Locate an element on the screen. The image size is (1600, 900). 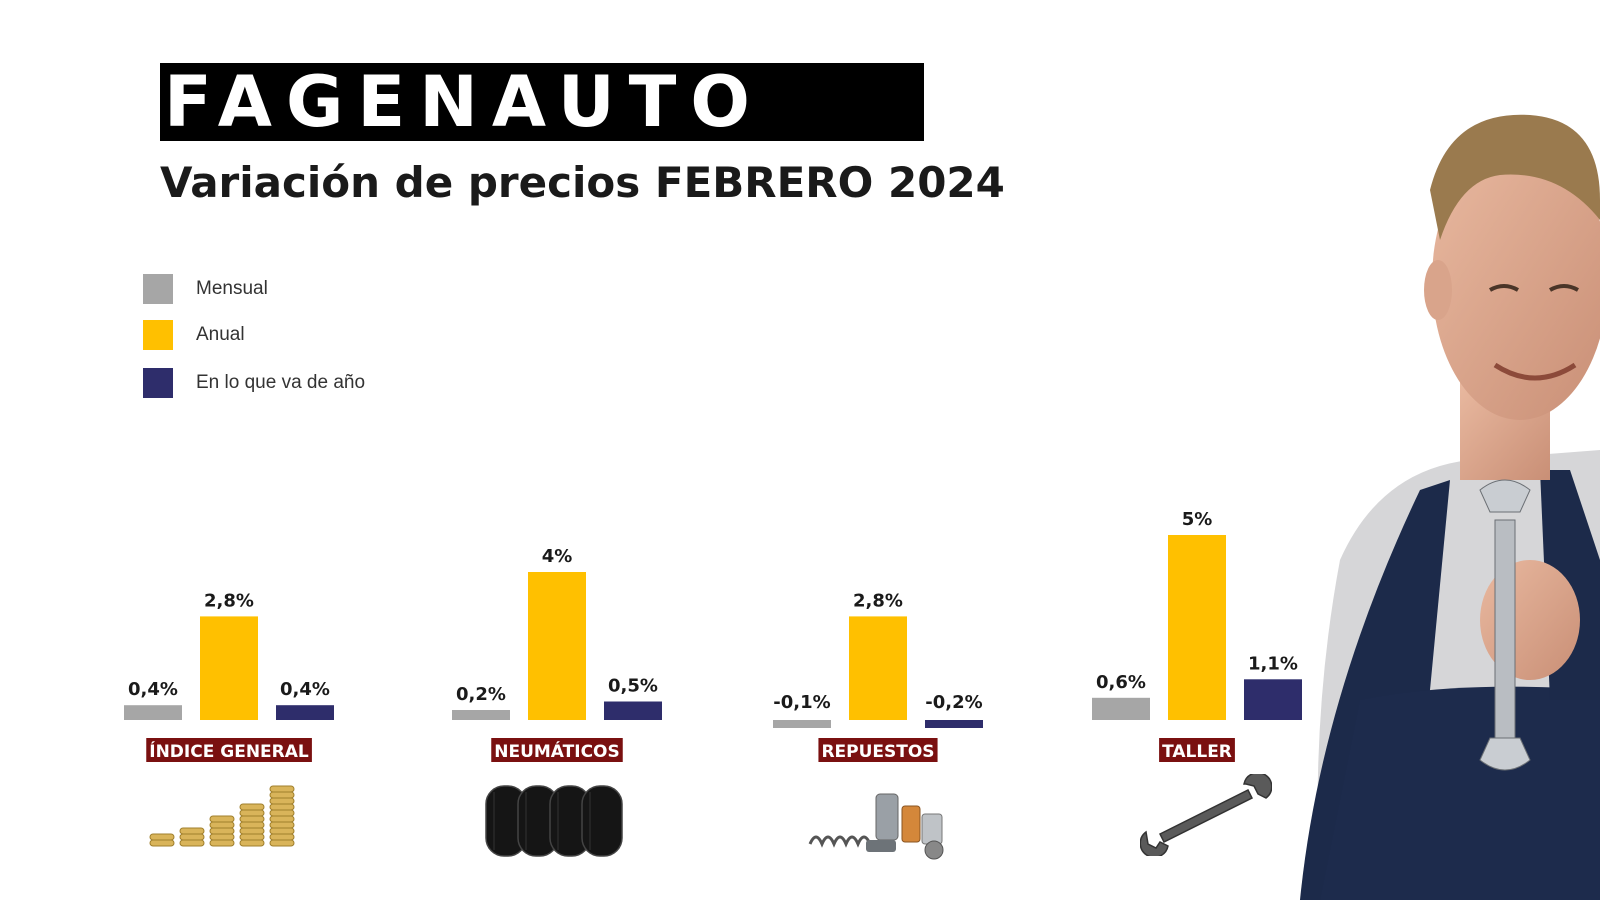
data-label-0-1: 2,8% is located at coordinates (229, 600).